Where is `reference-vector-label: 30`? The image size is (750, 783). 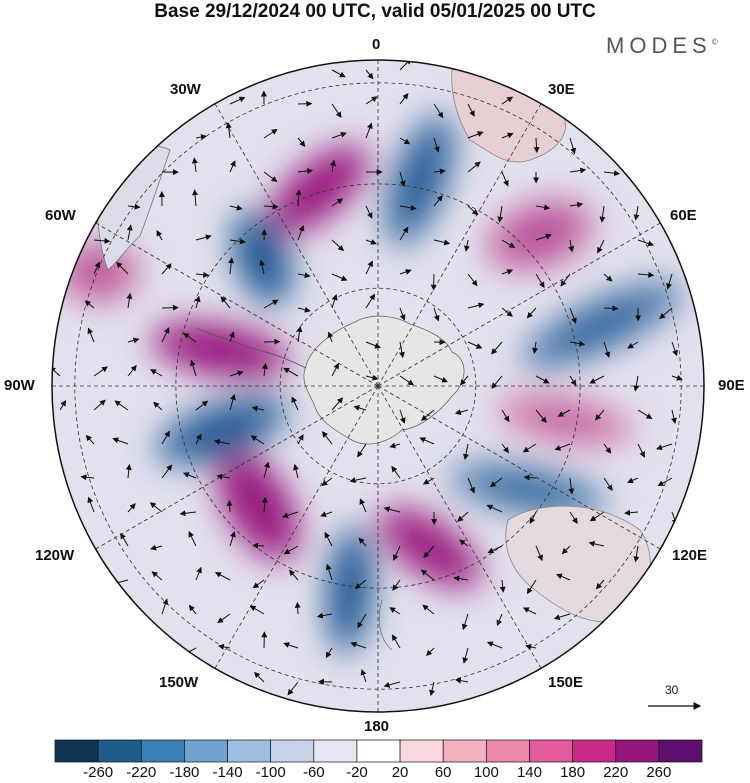 reference-vector-label: 30 is located at coordinates (672, 690).